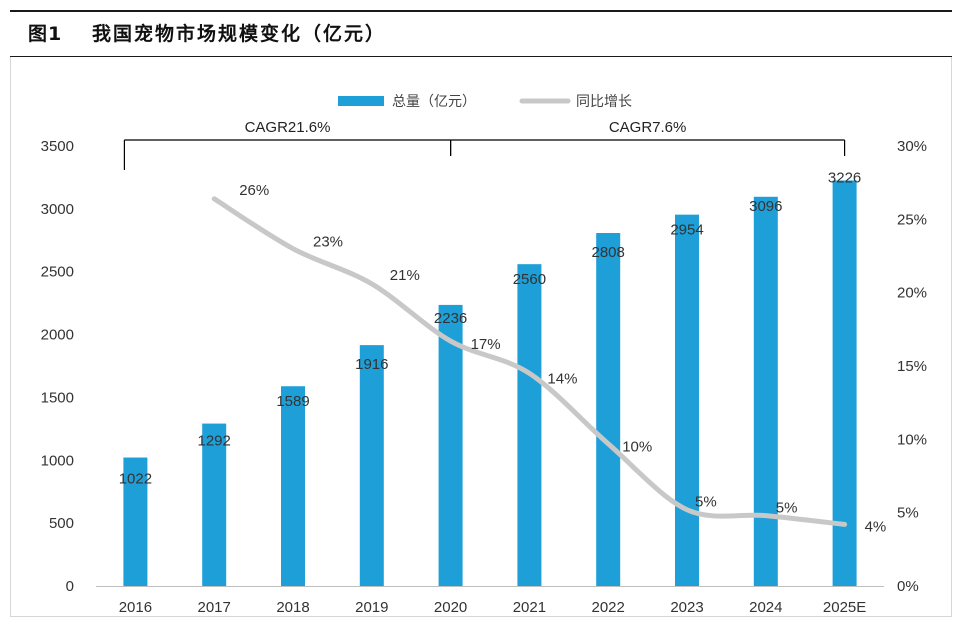 The height and width of the screenshot is (619, 960). I want to click on growth-value-label: 23%, so click(328, 242).